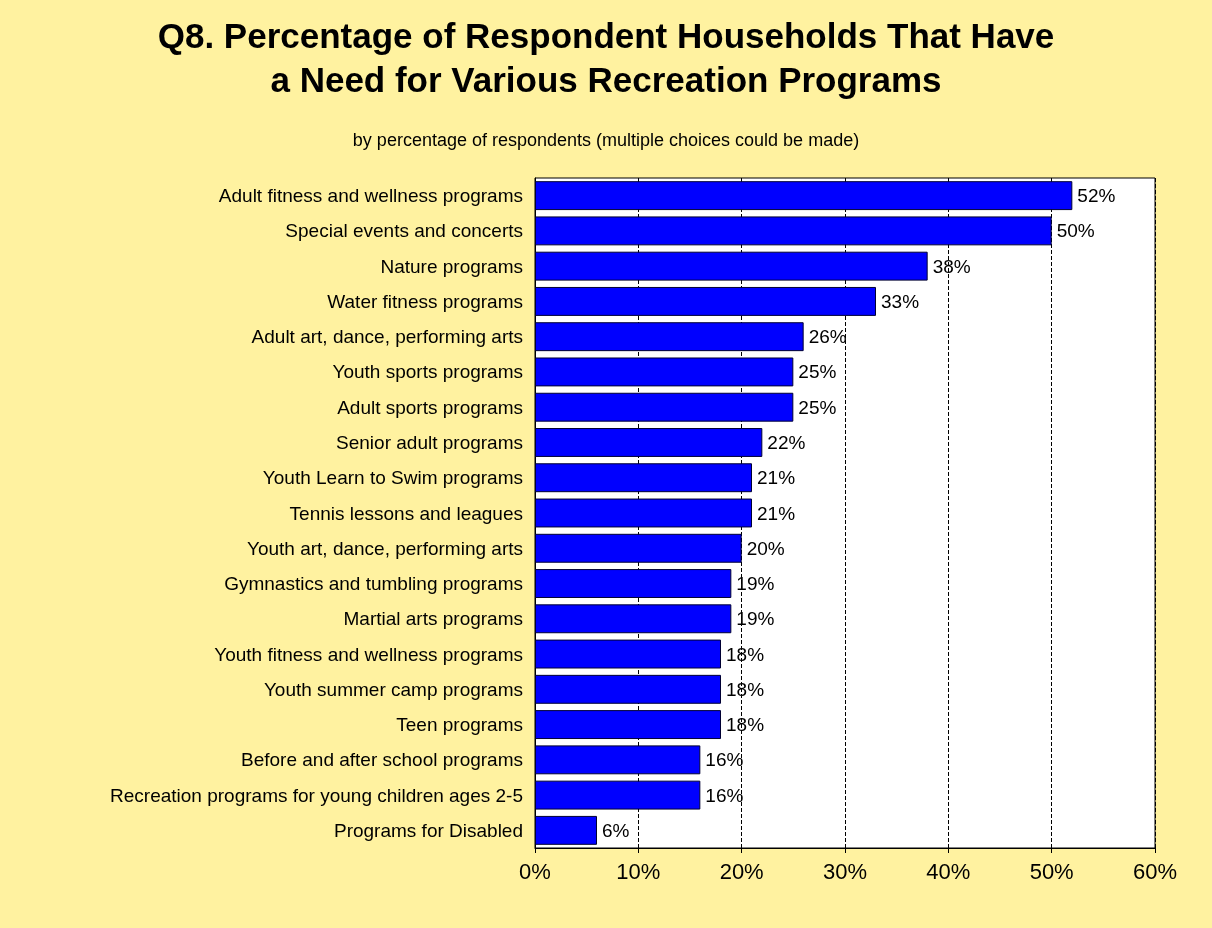 This screenshot has height=928, width=1212. Describe the element at coordinates (404, 231) in the screenshot. I see `y-tick-label: Special events and concerts` at that location.